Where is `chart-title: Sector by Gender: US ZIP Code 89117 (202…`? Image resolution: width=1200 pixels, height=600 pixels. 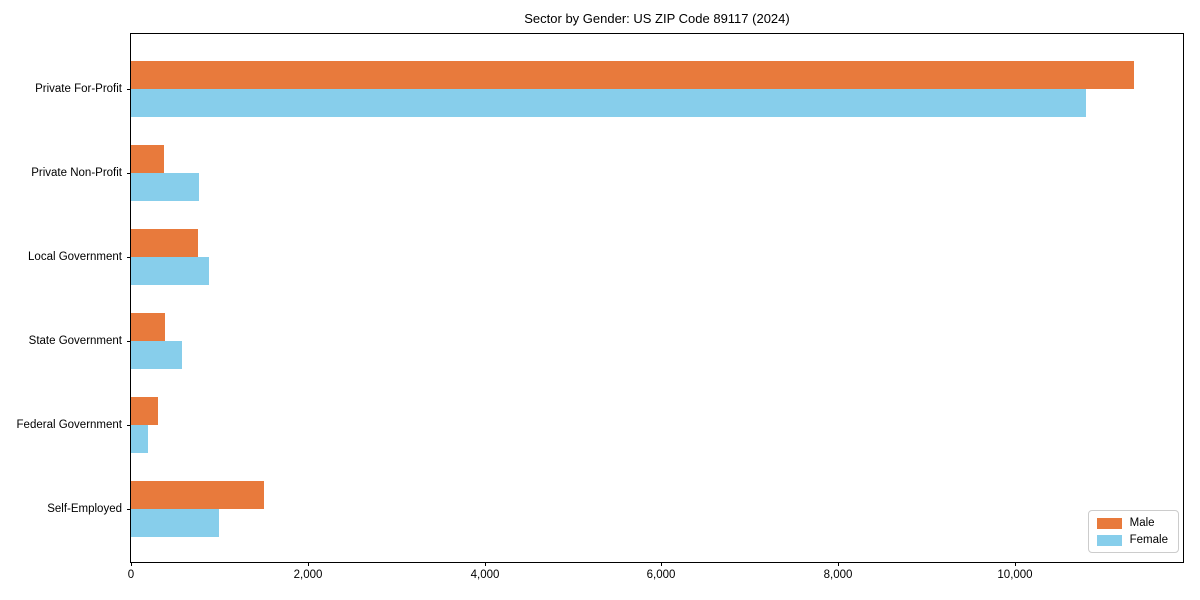 chart-title: Sector by Gender: US ZIP Code 89117 (202… is located at coordinates (657, 18).